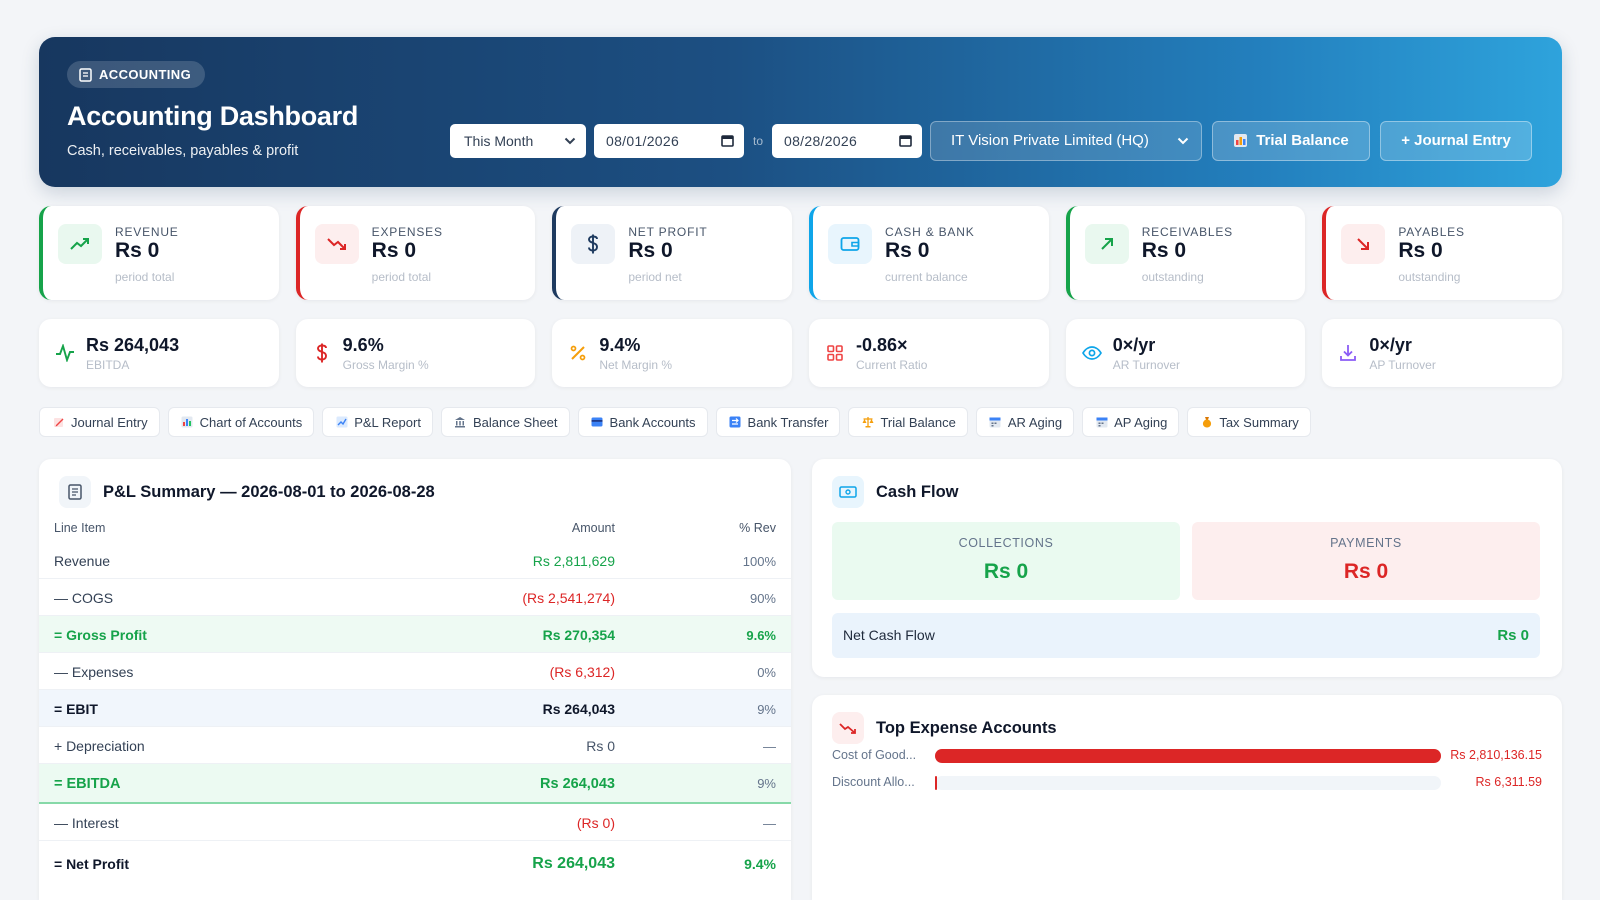 The image size is (1600, 900). I want to click on kpi-card-net-profit: NET PROFIT Rs 0 period net, so click(672, 253).